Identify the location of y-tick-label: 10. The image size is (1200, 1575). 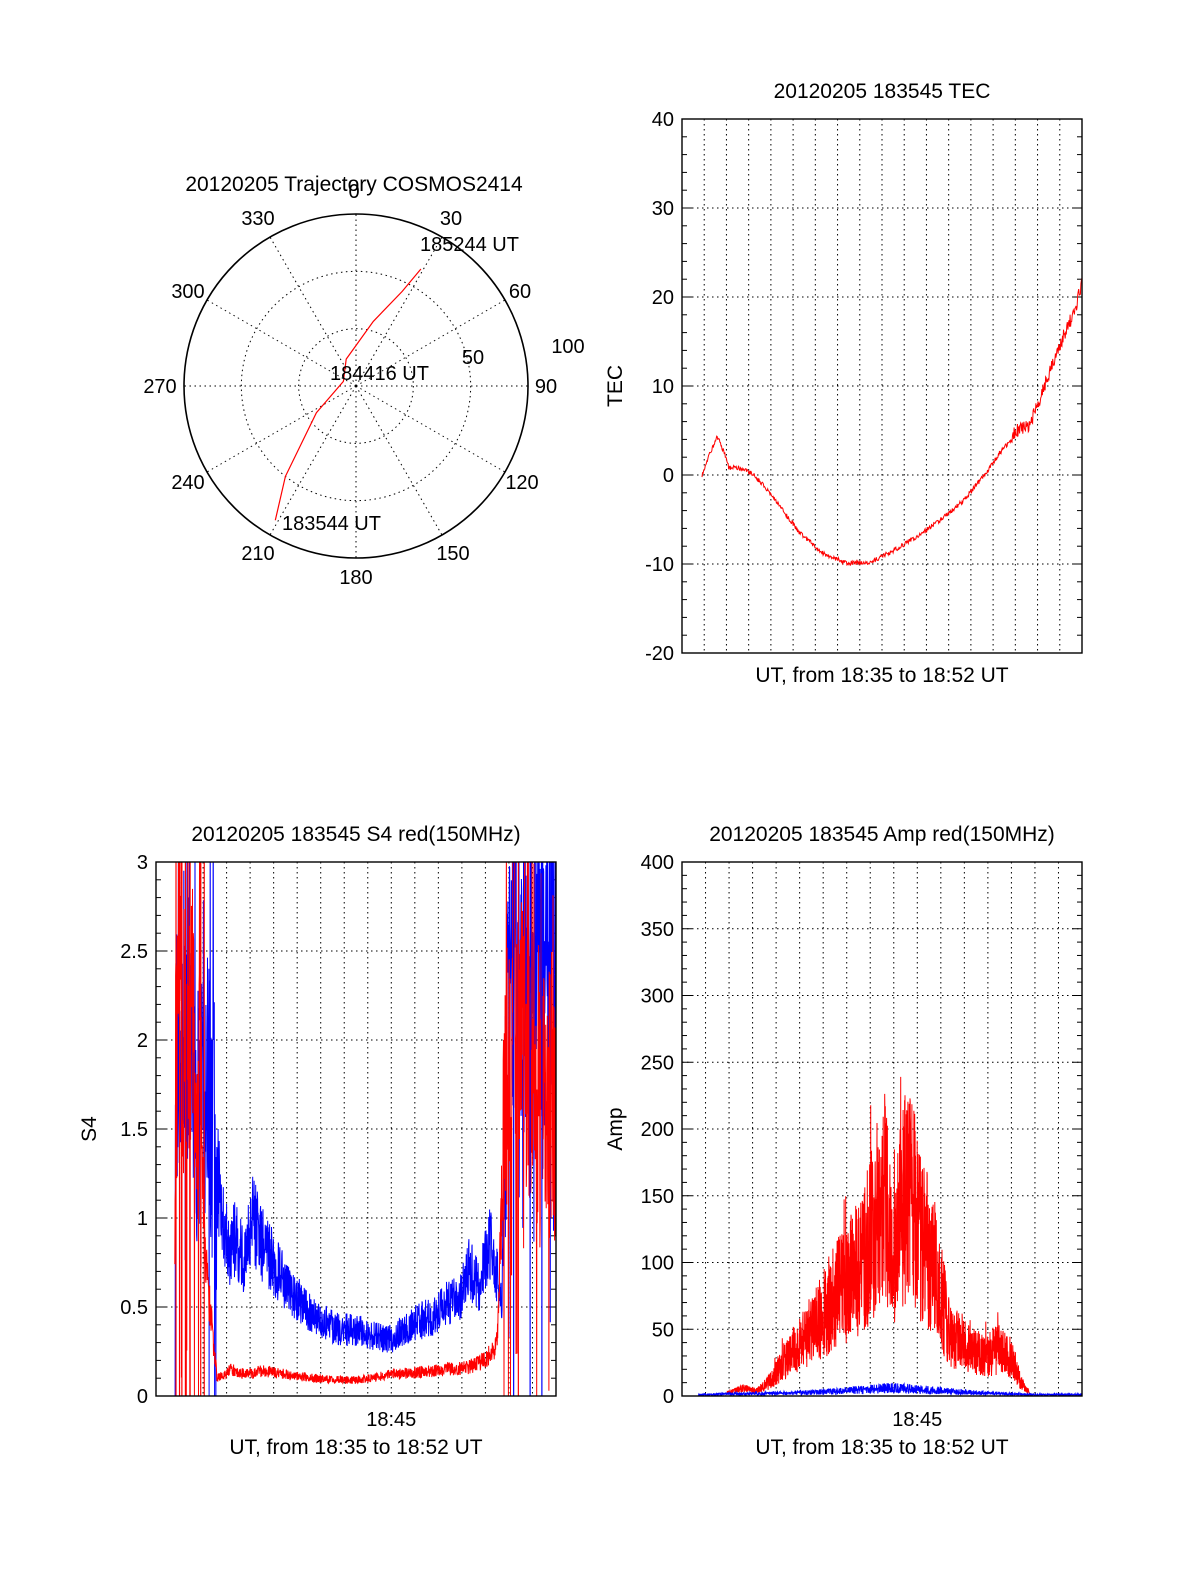
(663, 387).